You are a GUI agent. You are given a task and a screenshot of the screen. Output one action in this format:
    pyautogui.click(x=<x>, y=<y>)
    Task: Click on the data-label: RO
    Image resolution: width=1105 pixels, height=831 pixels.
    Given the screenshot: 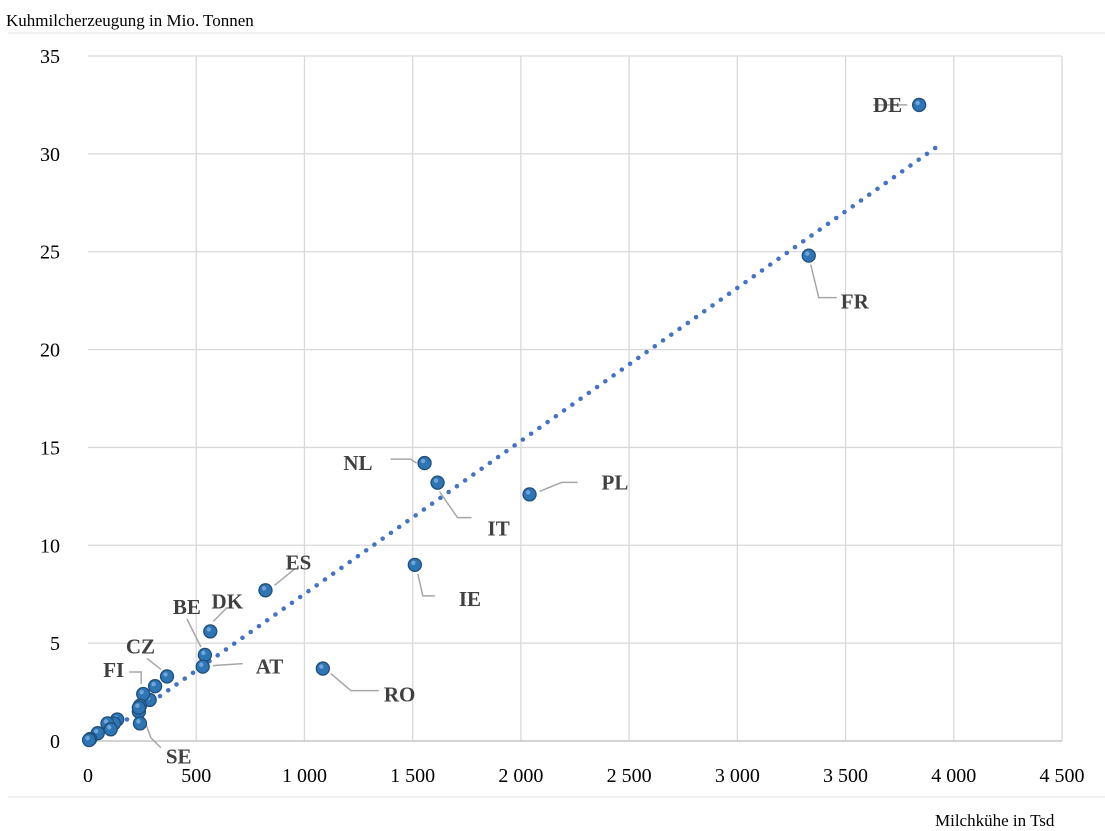 What is the action you would take?
    pyautogui.click(x=400, y=695)
    